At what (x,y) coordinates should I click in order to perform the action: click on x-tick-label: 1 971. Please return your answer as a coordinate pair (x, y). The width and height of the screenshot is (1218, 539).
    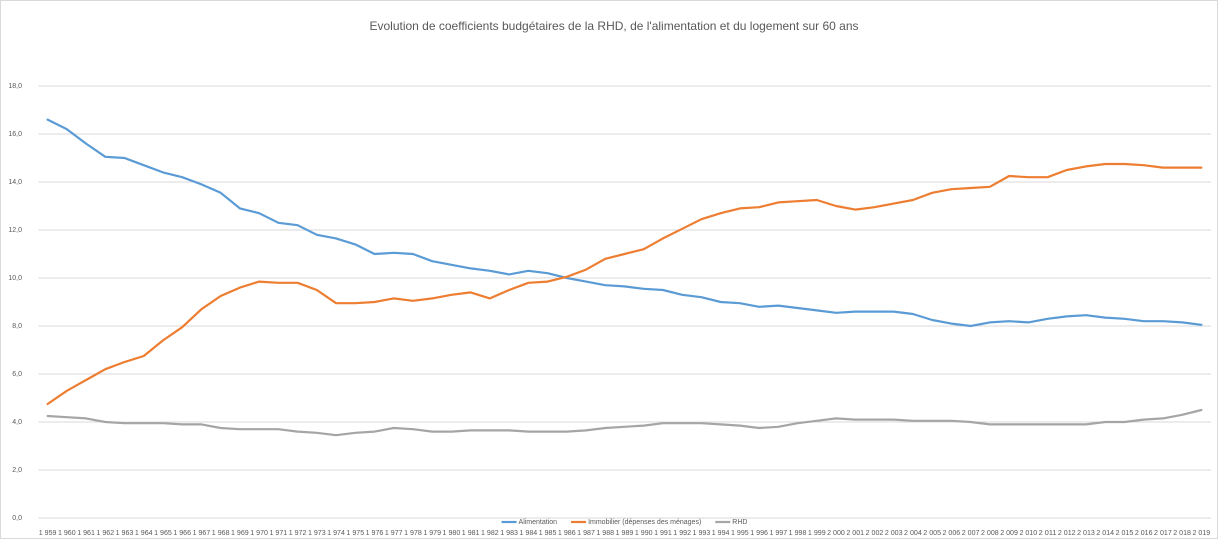
    Looking at the image, I should click on (279, 533).